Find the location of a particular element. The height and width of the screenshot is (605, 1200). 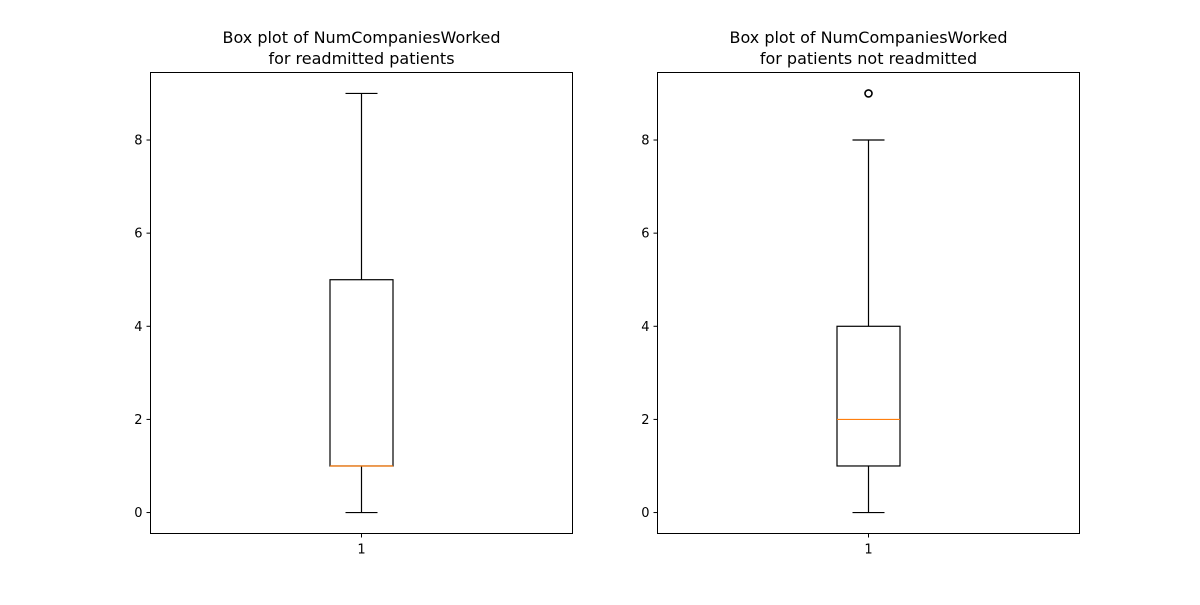

chart-title-line: for readmitted patients is located at coordinates (361, 58).